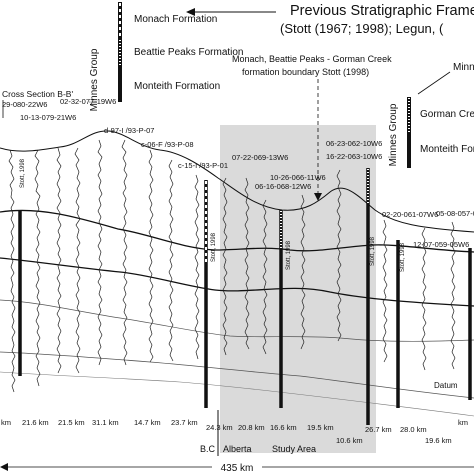 Image resolution: width=474 pixels, height=474 pixels. What do you see at coordinates (237, 449) in the screenshot?
I see `alberta-label: Alberta` at bounding box center [237, 449].